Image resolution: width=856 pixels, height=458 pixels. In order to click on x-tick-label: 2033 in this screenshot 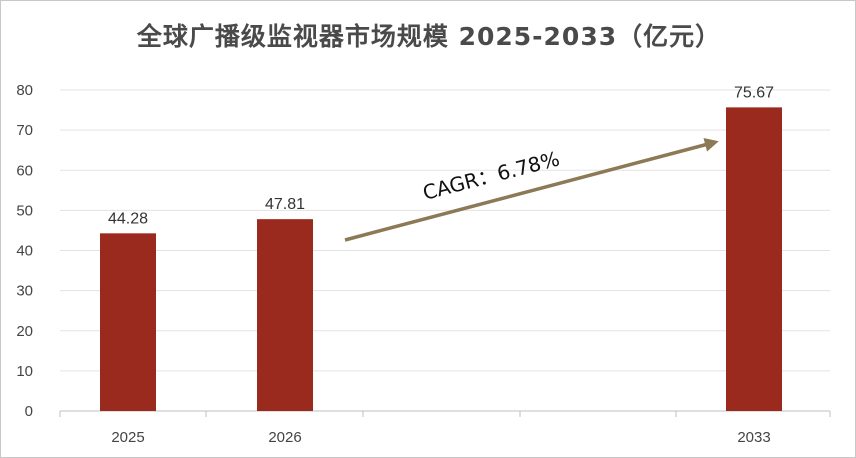, I will do `click(753, 437)`.